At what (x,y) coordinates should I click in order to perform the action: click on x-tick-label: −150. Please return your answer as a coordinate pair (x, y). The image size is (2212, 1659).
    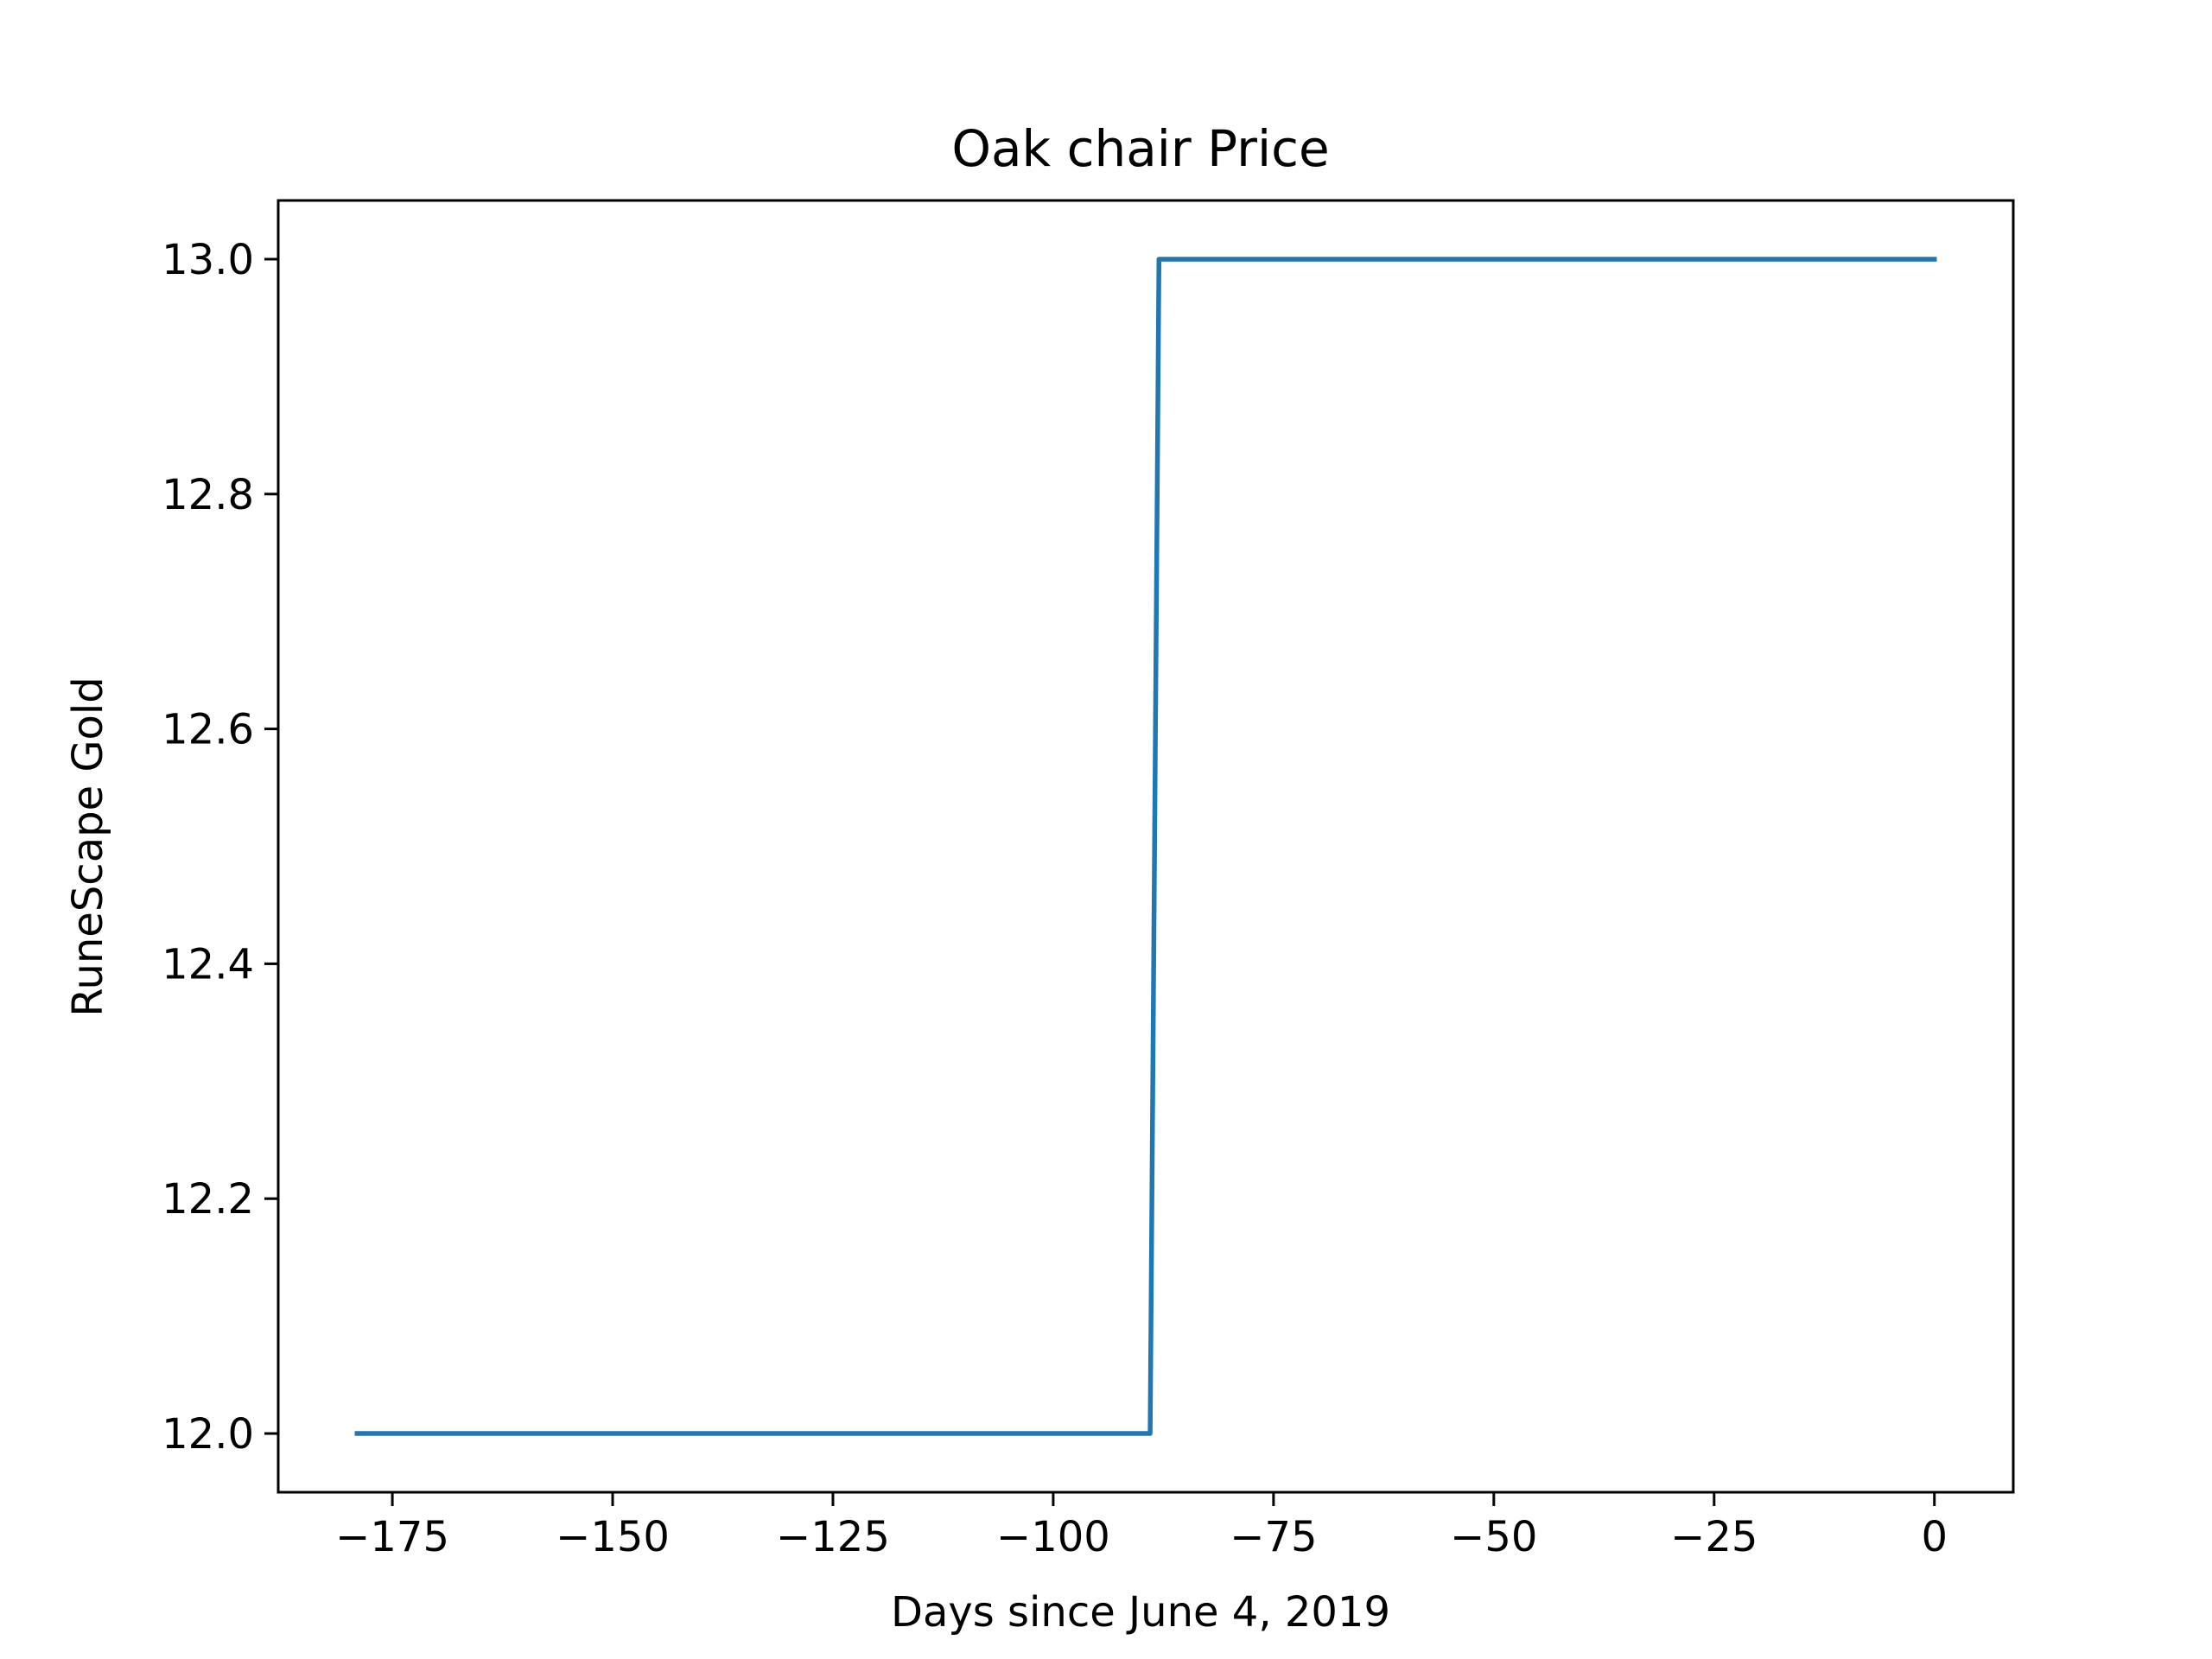
    Looking at the image, I should click on (613, 1537).